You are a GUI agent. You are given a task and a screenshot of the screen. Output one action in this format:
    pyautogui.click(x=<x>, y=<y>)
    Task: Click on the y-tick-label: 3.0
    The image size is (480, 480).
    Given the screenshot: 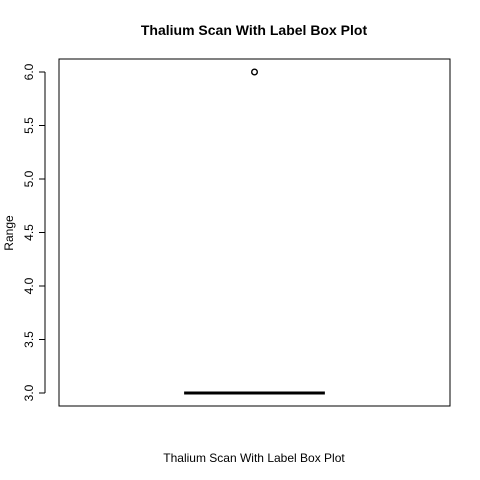 What is the action you would take?
    pyautogui.click(x=29, y=392)
    